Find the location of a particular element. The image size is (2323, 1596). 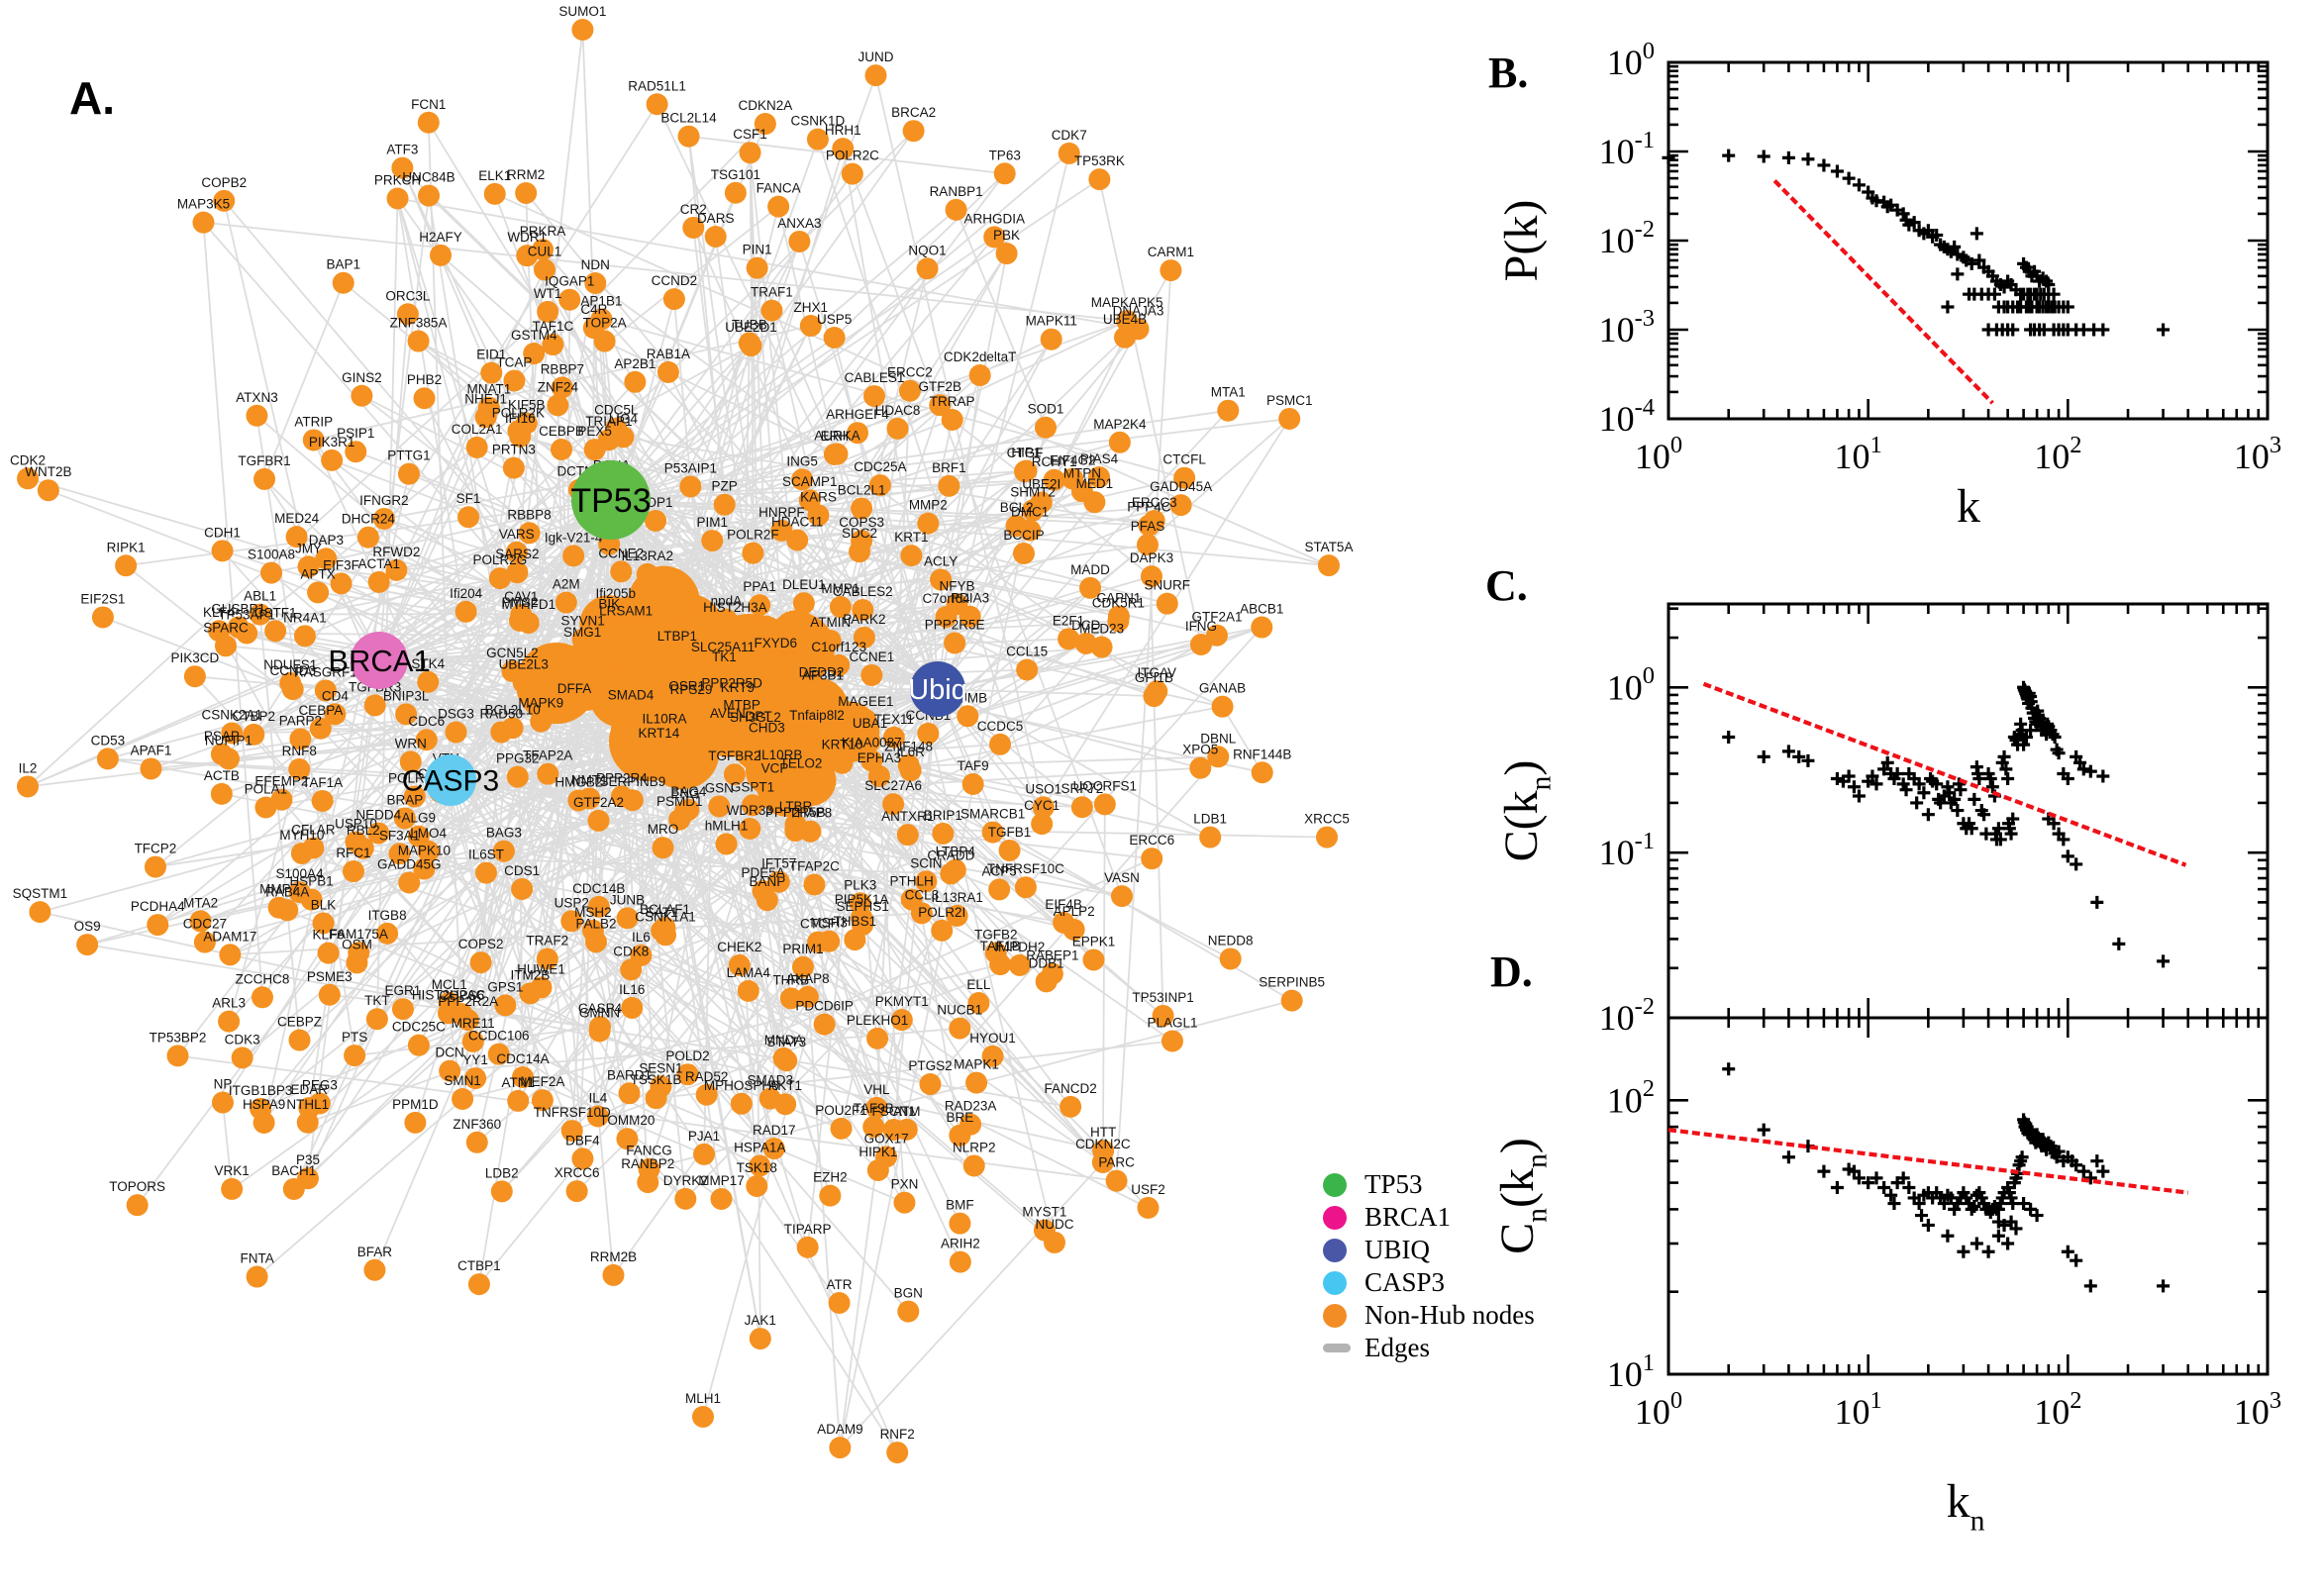

node-label: FANCD2 is located at coordinates (1070, 1088).